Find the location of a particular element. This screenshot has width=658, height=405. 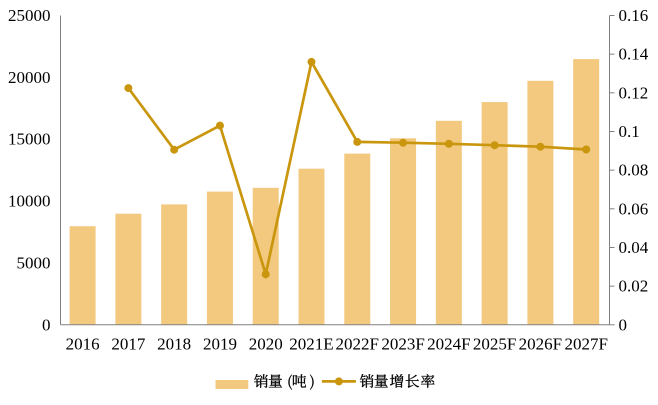

svg-text: 0.08 is located at coordinates (634, 170).